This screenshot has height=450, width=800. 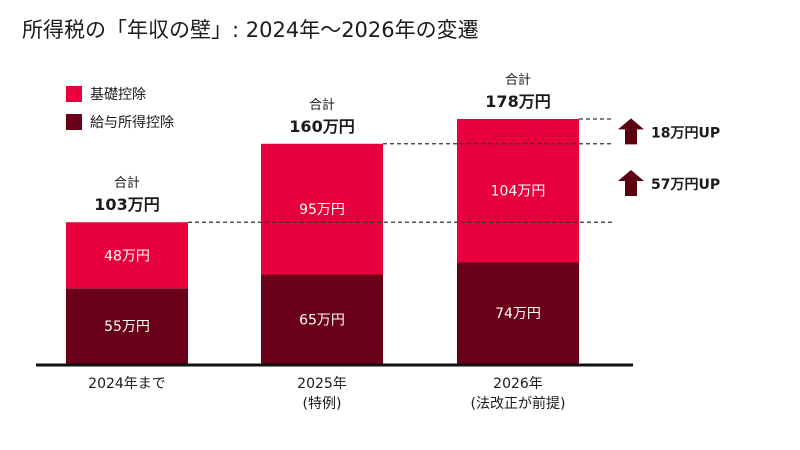 I want to click on increase-annotation-0: 57万円UP, so click(x=685, y=185).